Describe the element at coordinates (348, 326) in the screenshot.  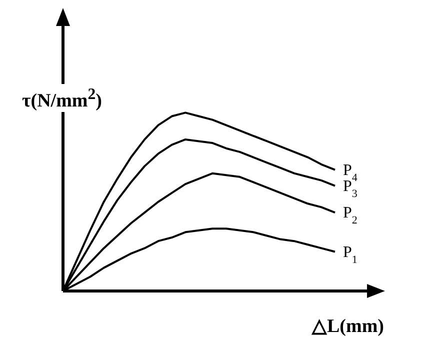
I see `x-axis-title: △L(mm)` at that location.